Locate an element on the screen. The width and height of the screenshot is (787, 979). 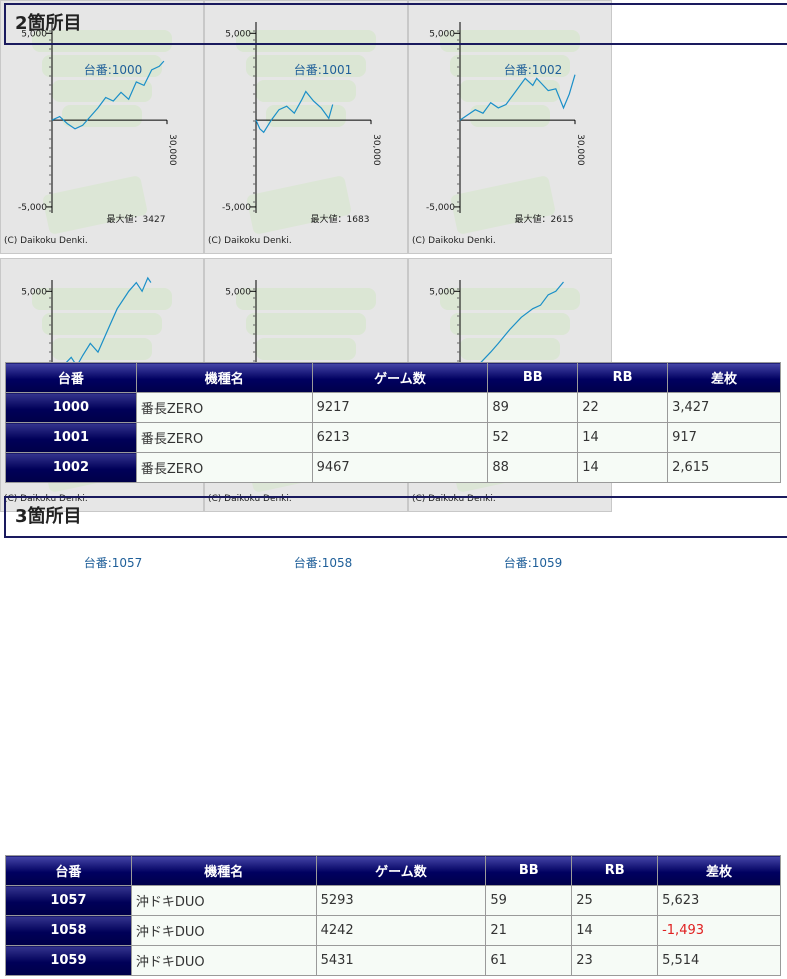
table-row: 1002 番長ZERO 9467 88 14 2,615 is located at coordinates (393, 467).